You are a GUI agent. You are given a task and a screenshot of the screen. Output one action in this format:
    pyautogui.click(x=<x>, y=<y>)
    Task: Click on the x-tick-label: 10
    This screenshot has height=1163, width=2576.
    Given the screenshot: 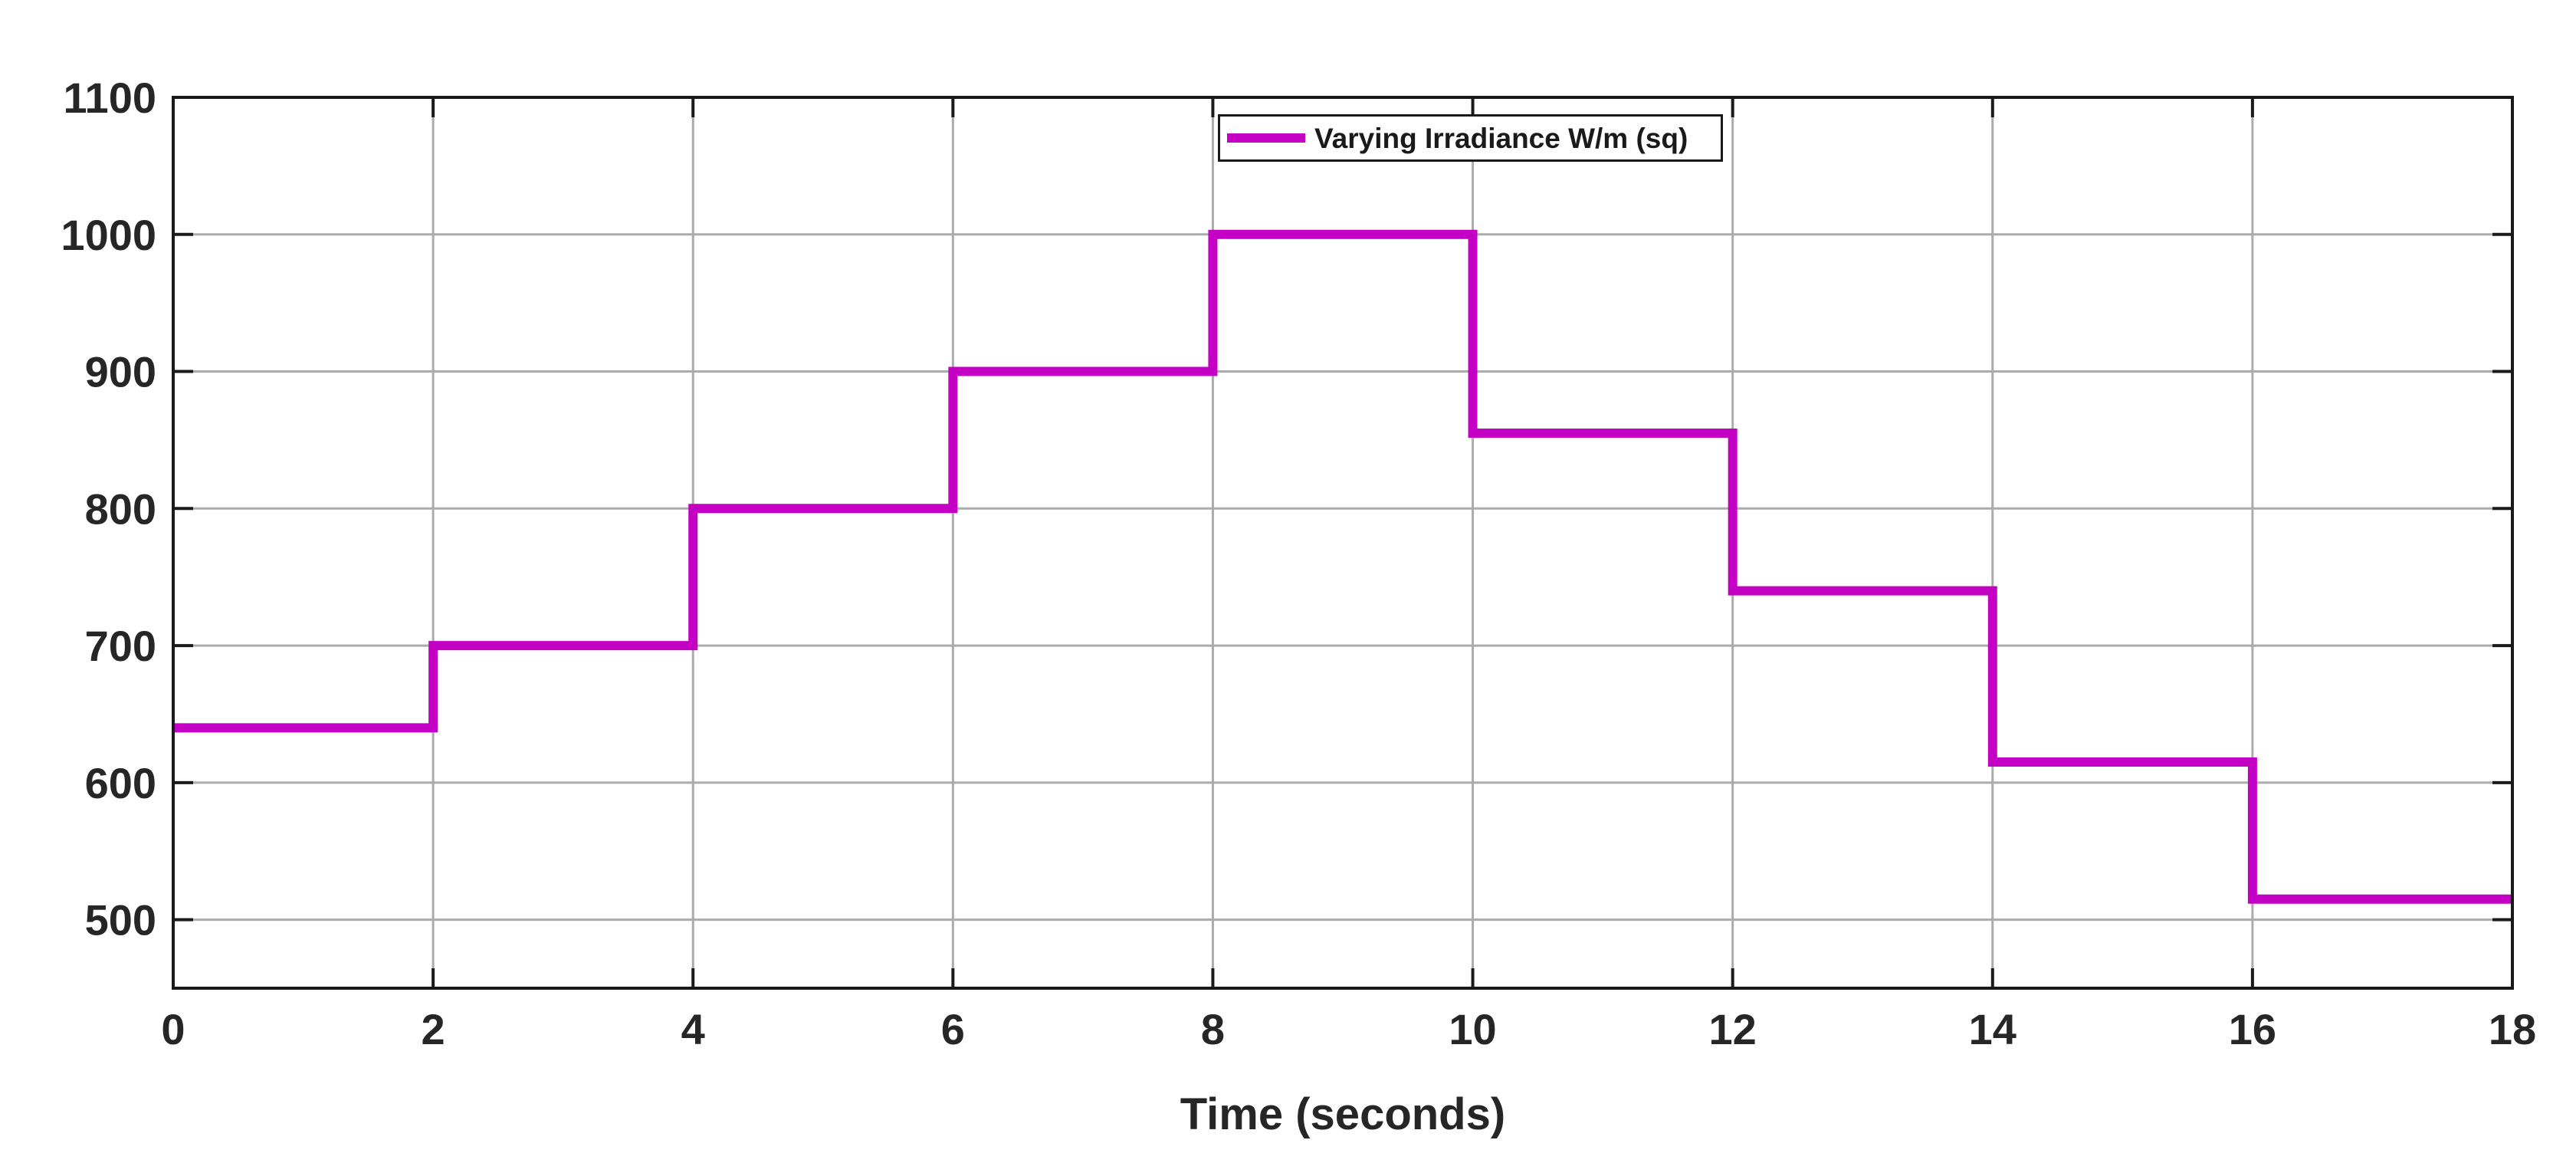 What is the action you would take?
    pyautogui.click(x=1472, y=1029)
    